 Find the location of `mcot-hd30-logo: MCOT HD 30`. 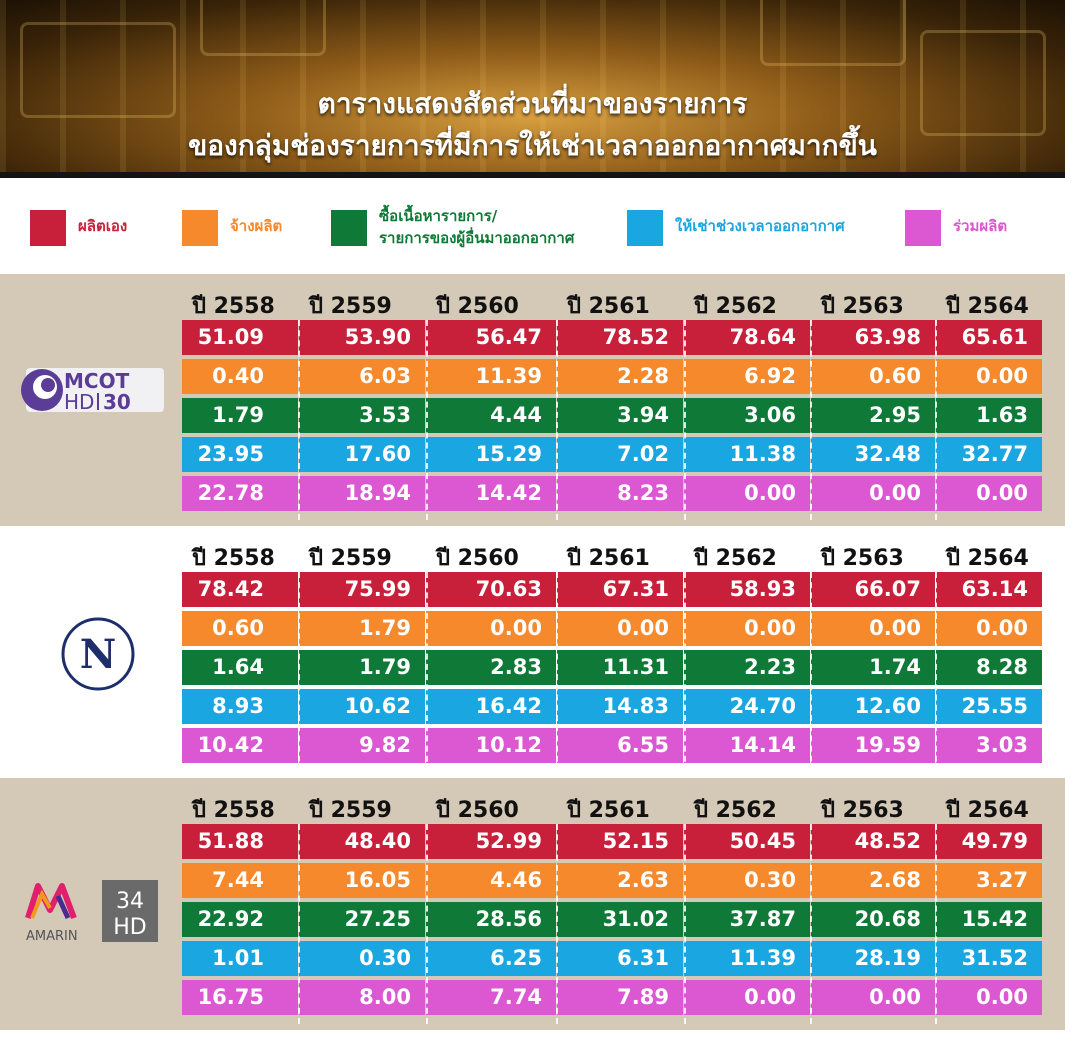

mcot-hd30-logo: MCOT HD 30 is located at coordinates (93, 390).